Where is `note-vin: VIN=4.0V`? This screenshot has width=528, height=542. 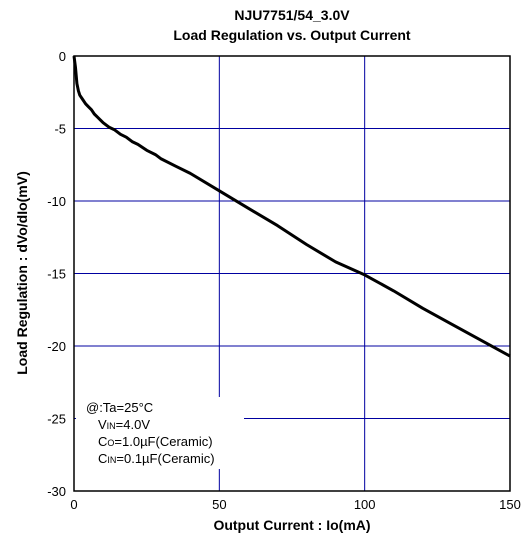
note-vin: VIN=4.0V is located at coordinates (124, 424).